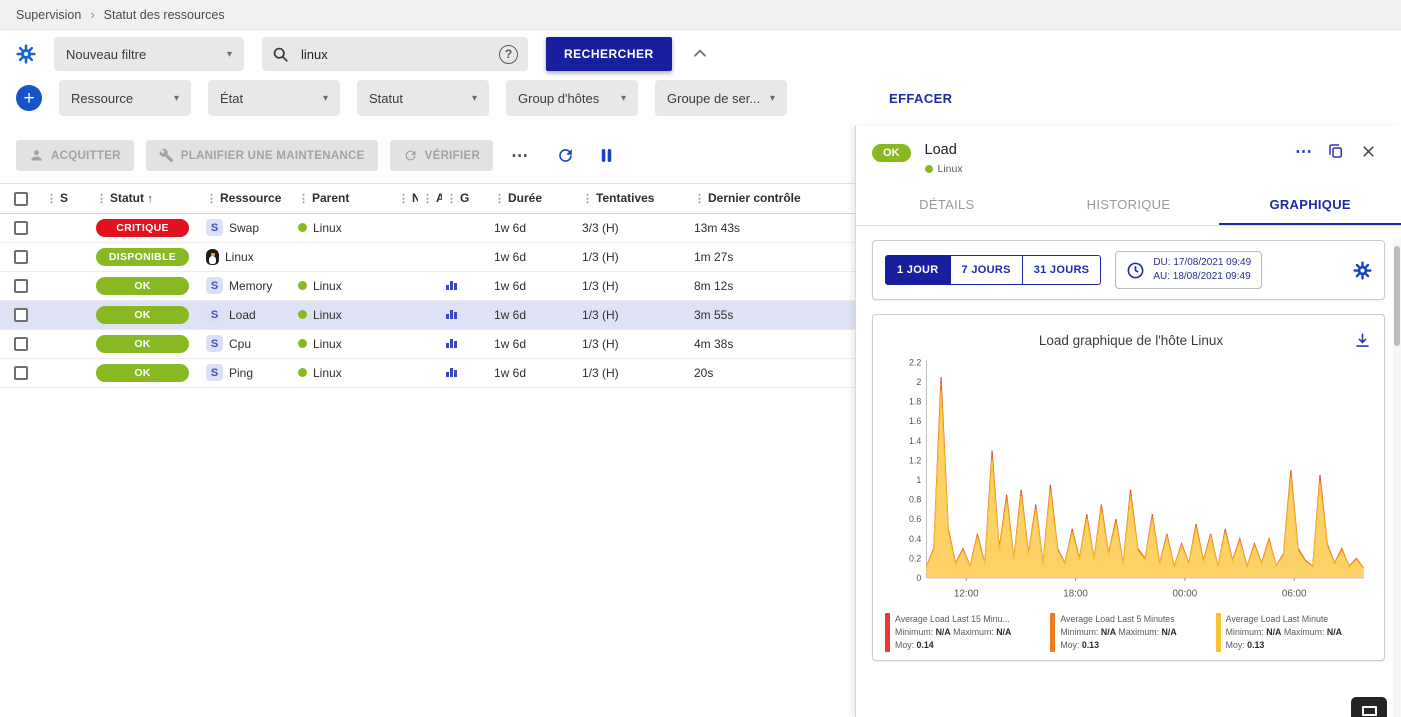  I want to click on column-header-a: ⋮A, so click(430, 198).